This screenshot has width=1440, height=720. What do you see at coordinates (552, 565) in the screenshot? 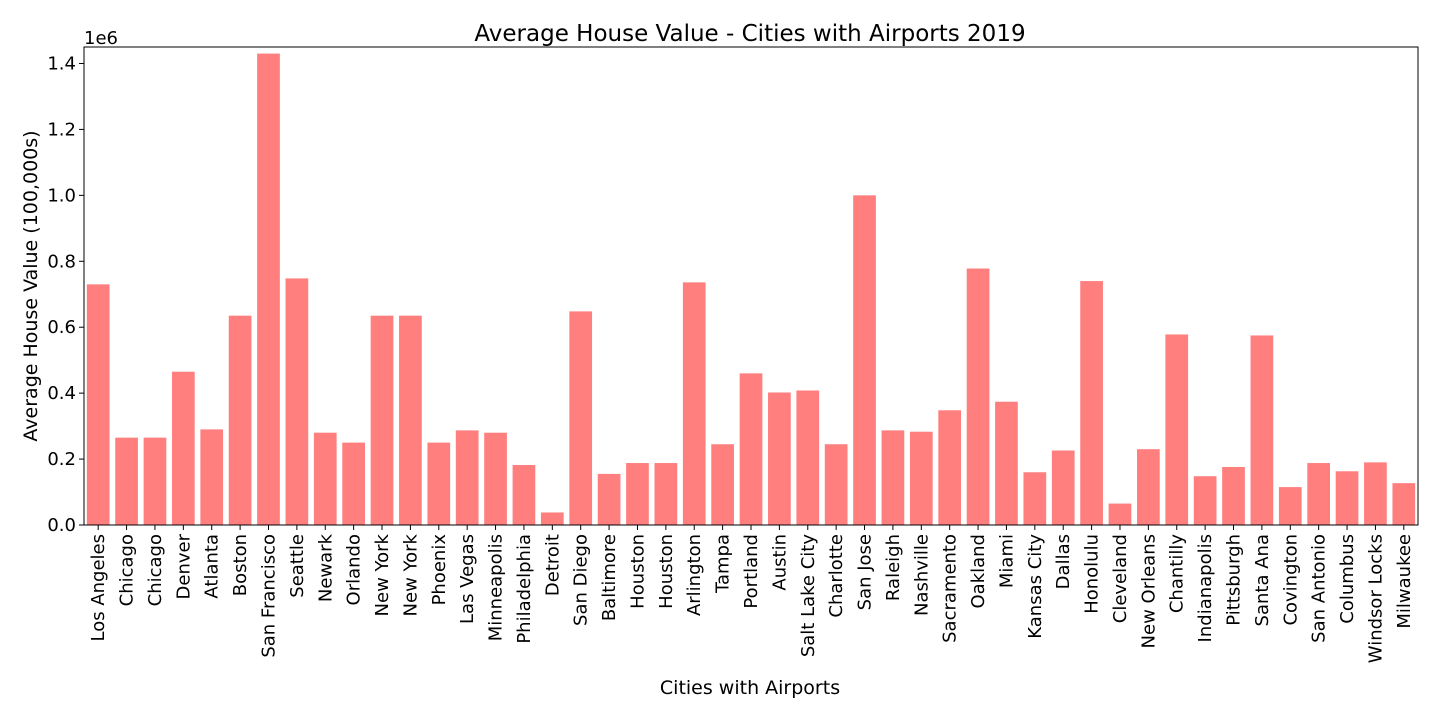
I see `x-tick-label: Detroit` at bounding box center [552, 565].